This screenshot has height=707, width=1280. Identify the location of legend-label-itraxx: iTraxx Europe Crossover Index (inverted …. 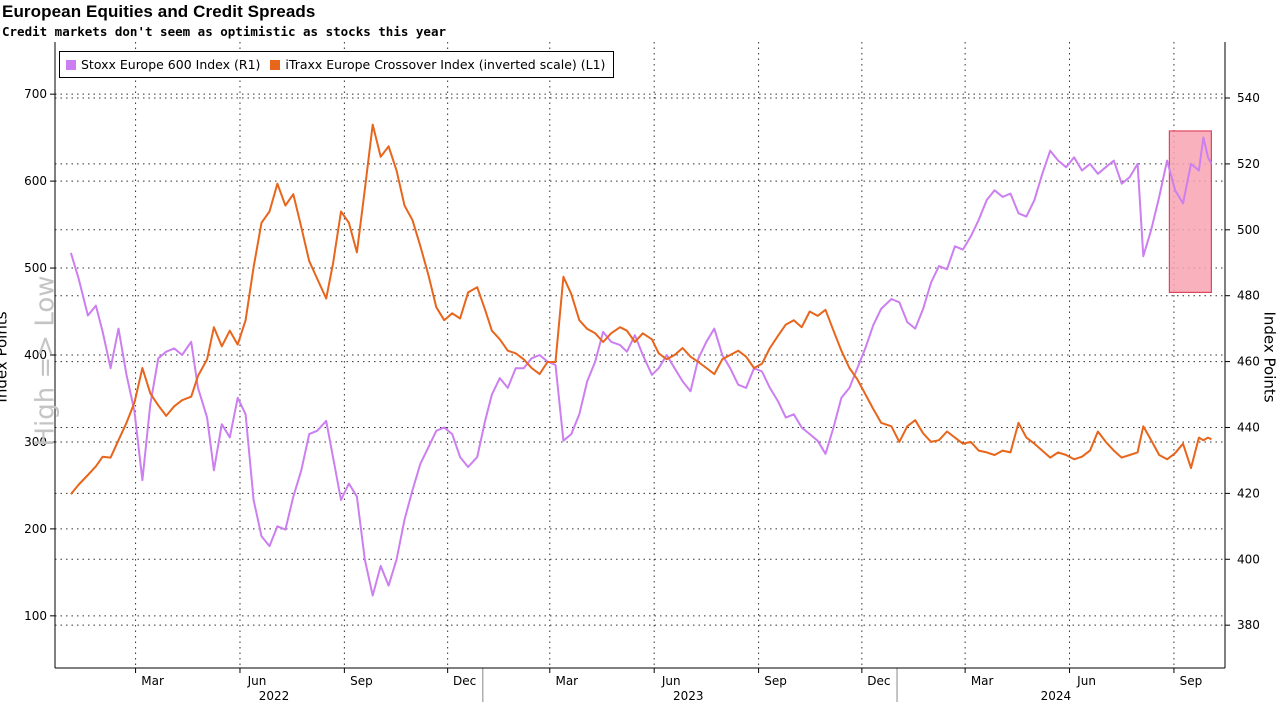
(445, 64).